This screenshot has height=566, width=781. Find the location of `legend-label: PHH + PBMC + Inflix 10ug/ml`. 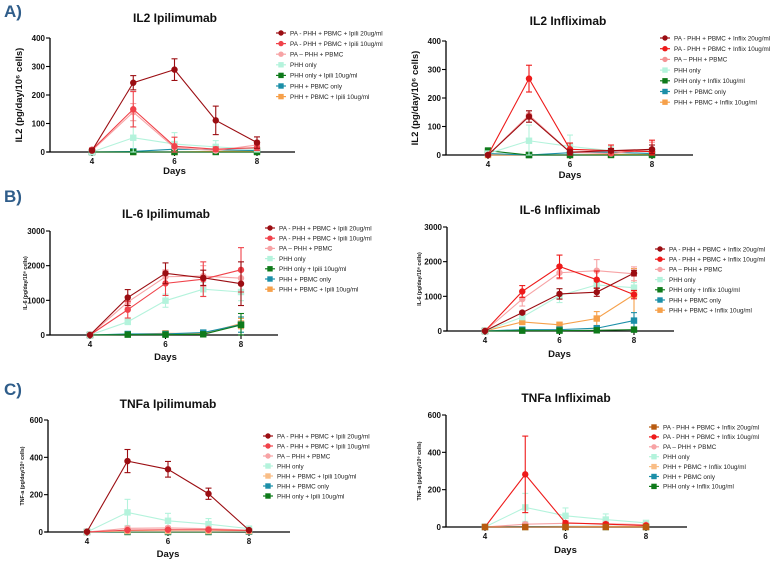

legend-label: PHH + PBMC + Inflix 10ug/ml is located at coordinates (715, 103).